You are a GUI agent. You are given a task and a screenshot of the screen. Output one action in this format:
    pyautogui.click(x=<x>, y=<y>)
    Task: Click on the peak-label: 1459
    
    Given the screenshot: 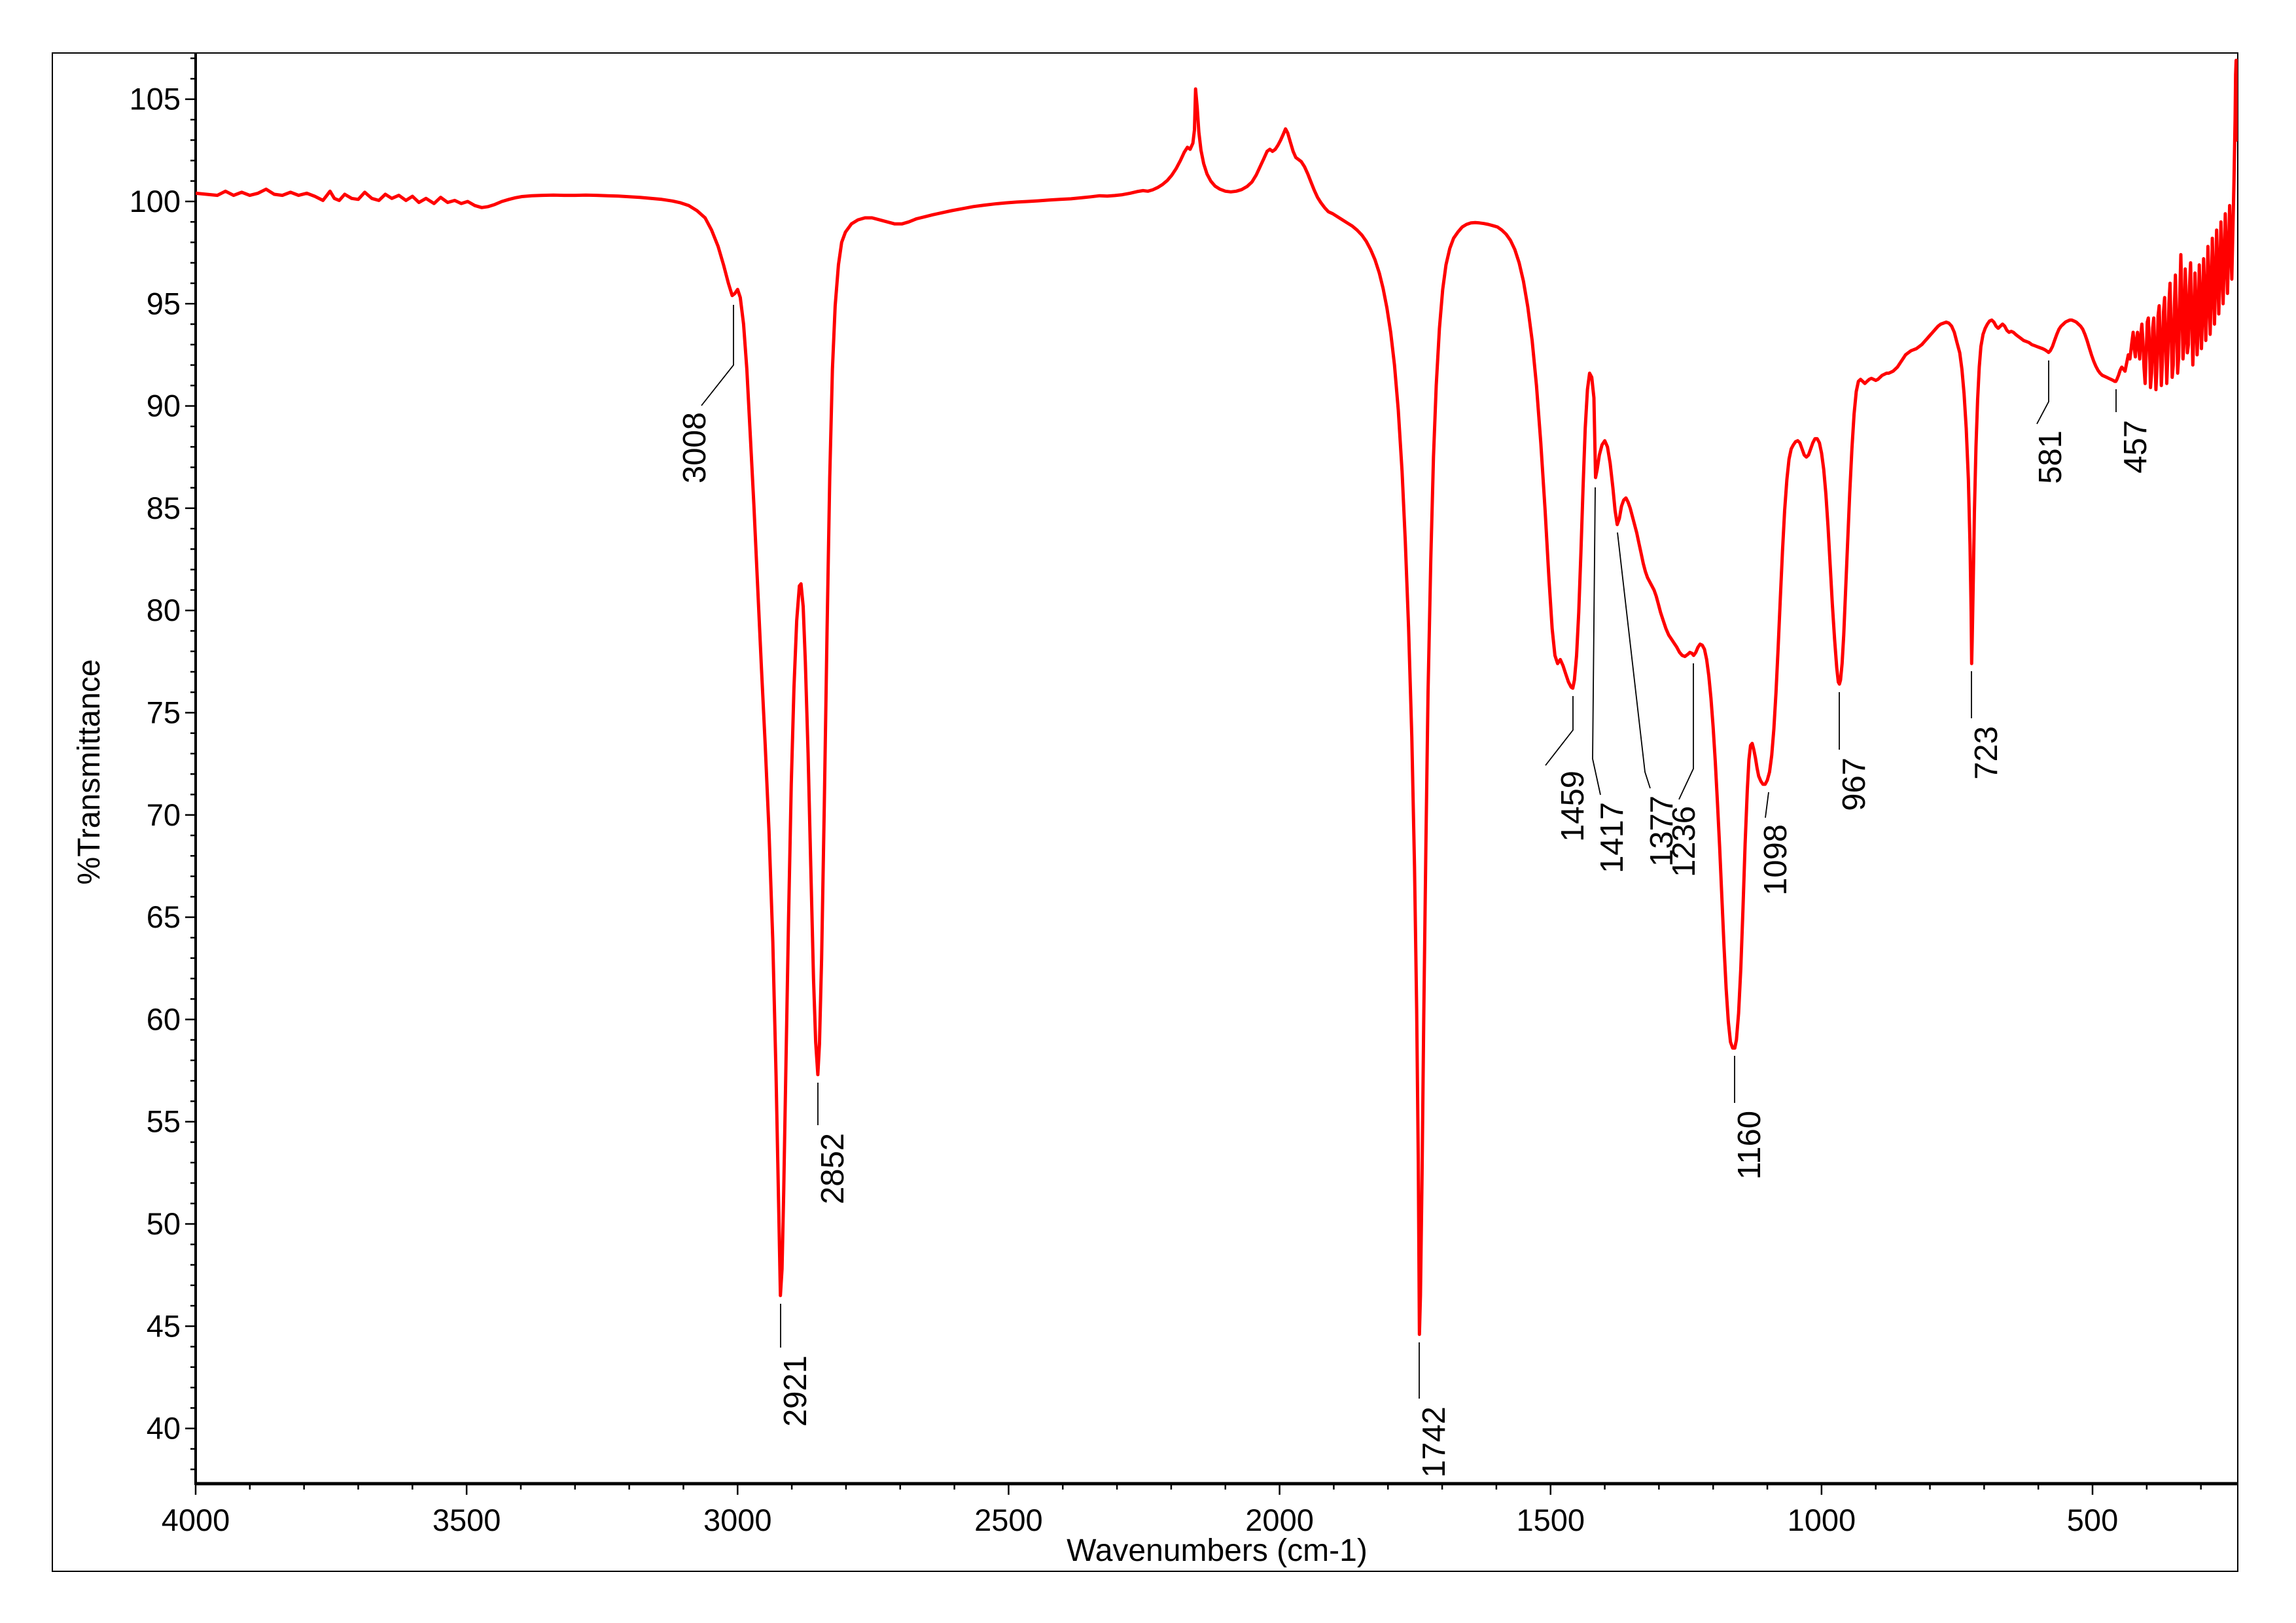 What is the action you would take?
    pyautogui.click(x=1573, y=806)
    